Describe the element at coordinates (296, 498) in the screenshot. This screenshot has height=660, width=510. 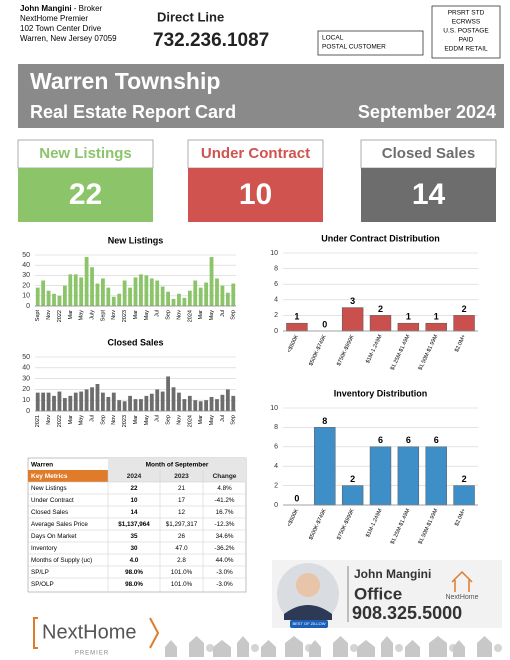
I see `data-label: 0` at that location.